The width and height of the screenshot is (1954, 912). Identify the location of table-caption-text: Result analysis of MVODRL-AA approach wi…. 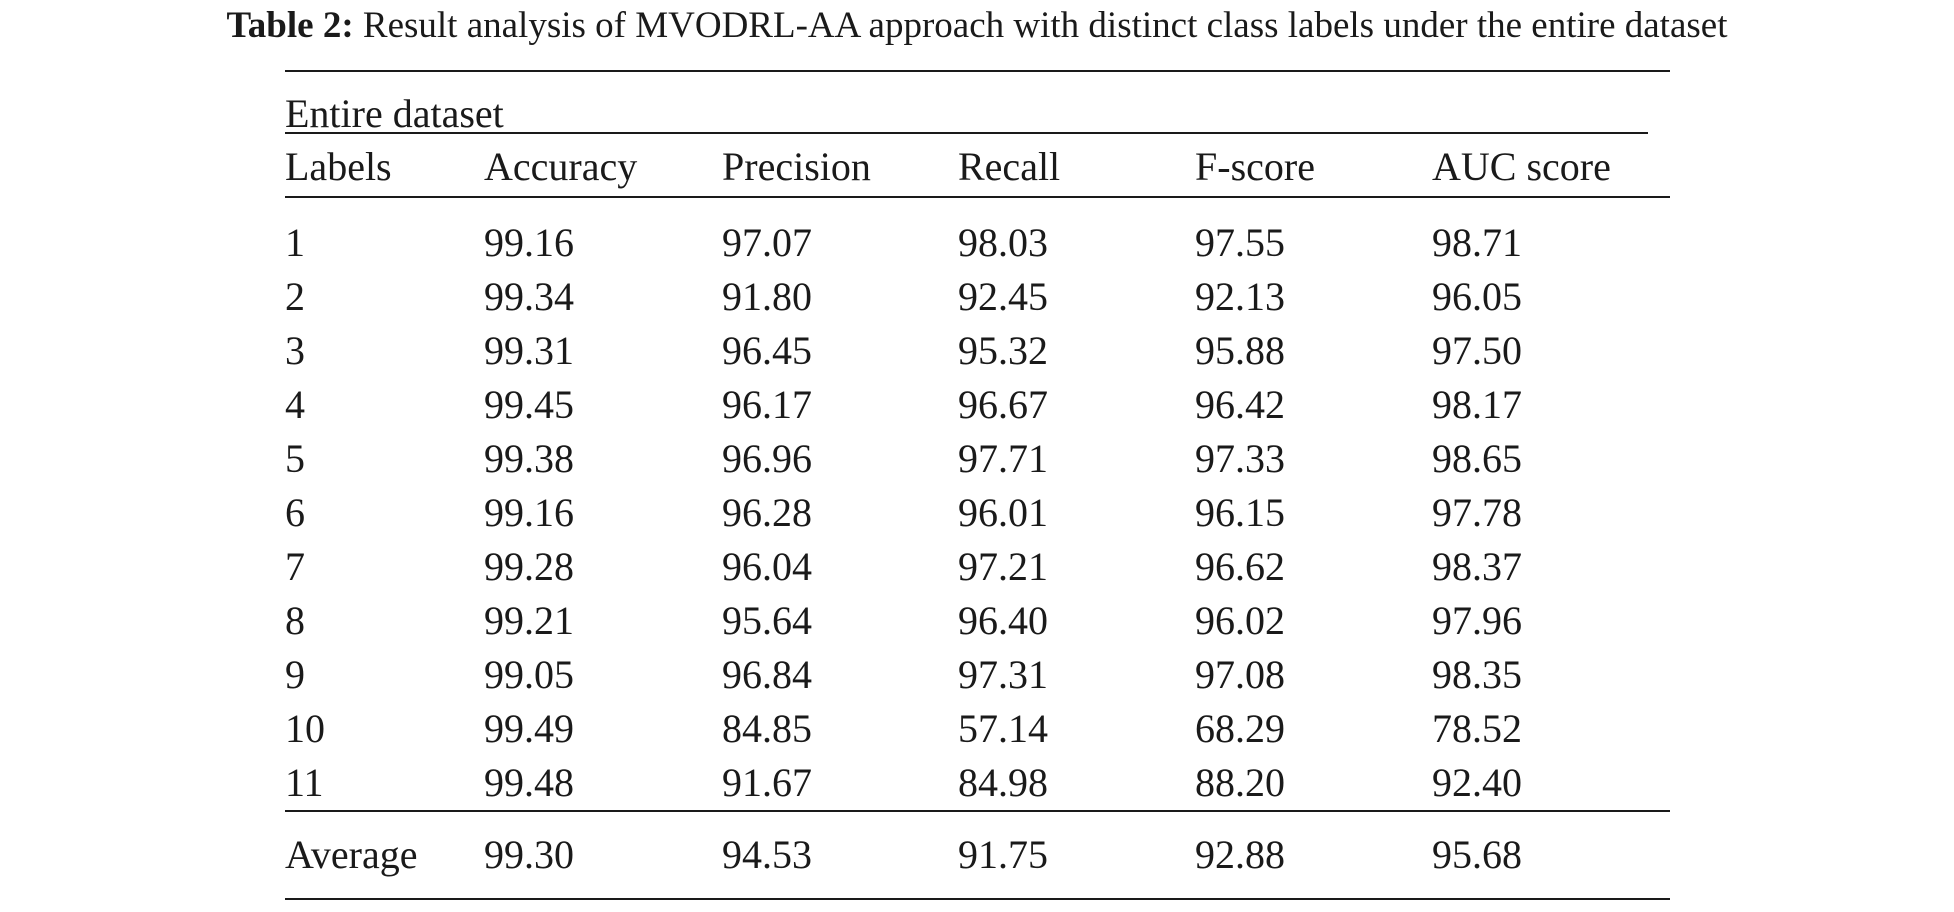
(1040, 25).